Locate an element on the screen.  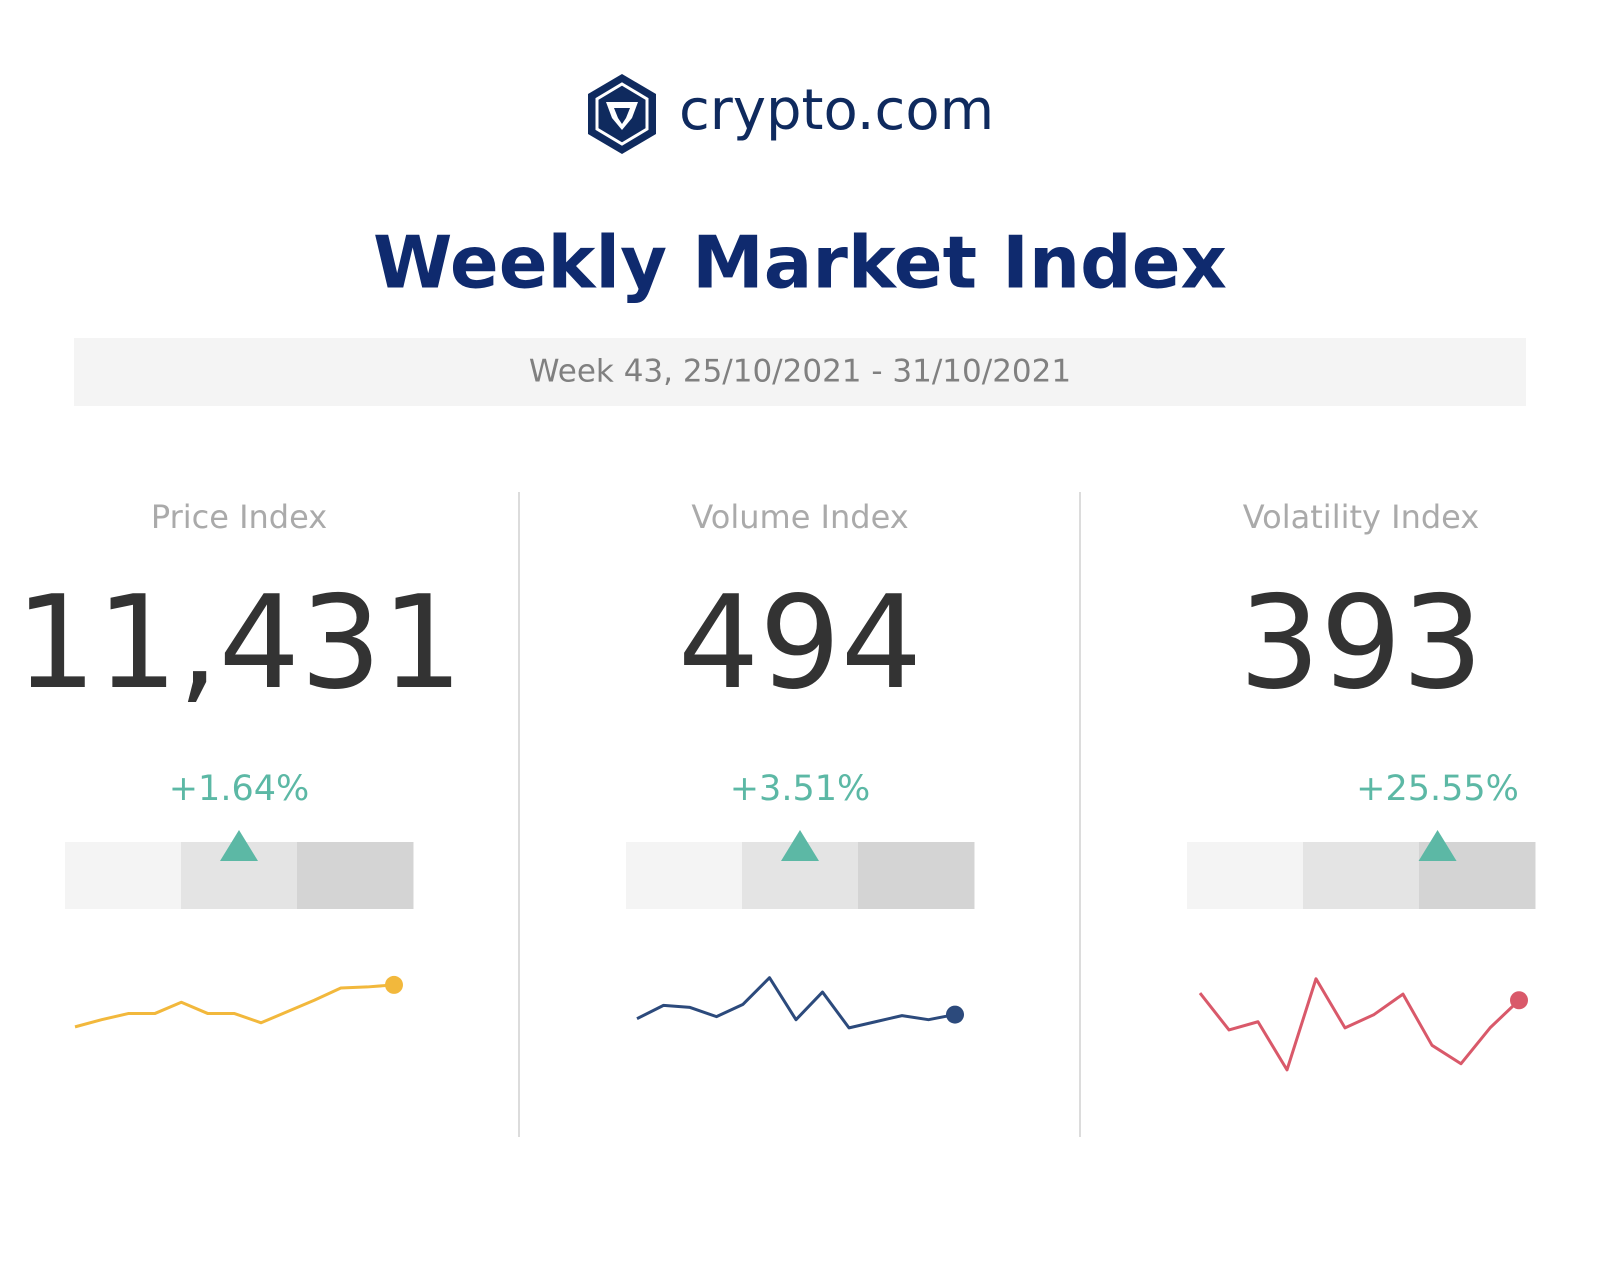
panel-label: Price Index is located at coordinates (239, 517).